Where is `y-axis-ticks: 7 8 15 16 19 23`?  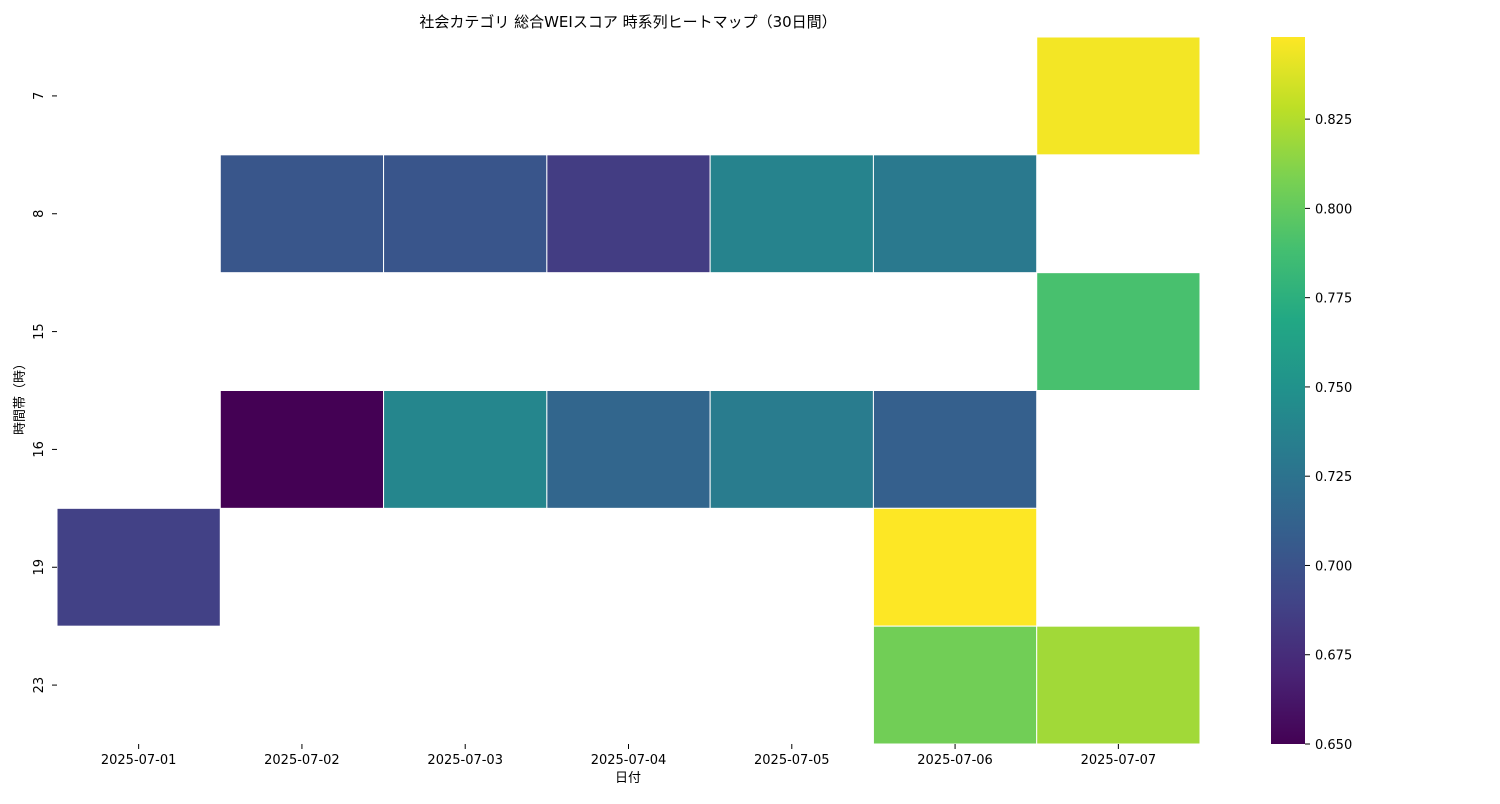
y-axis-ticks: 7 8 15 16 19 23 is located at coordinates (44, 393).